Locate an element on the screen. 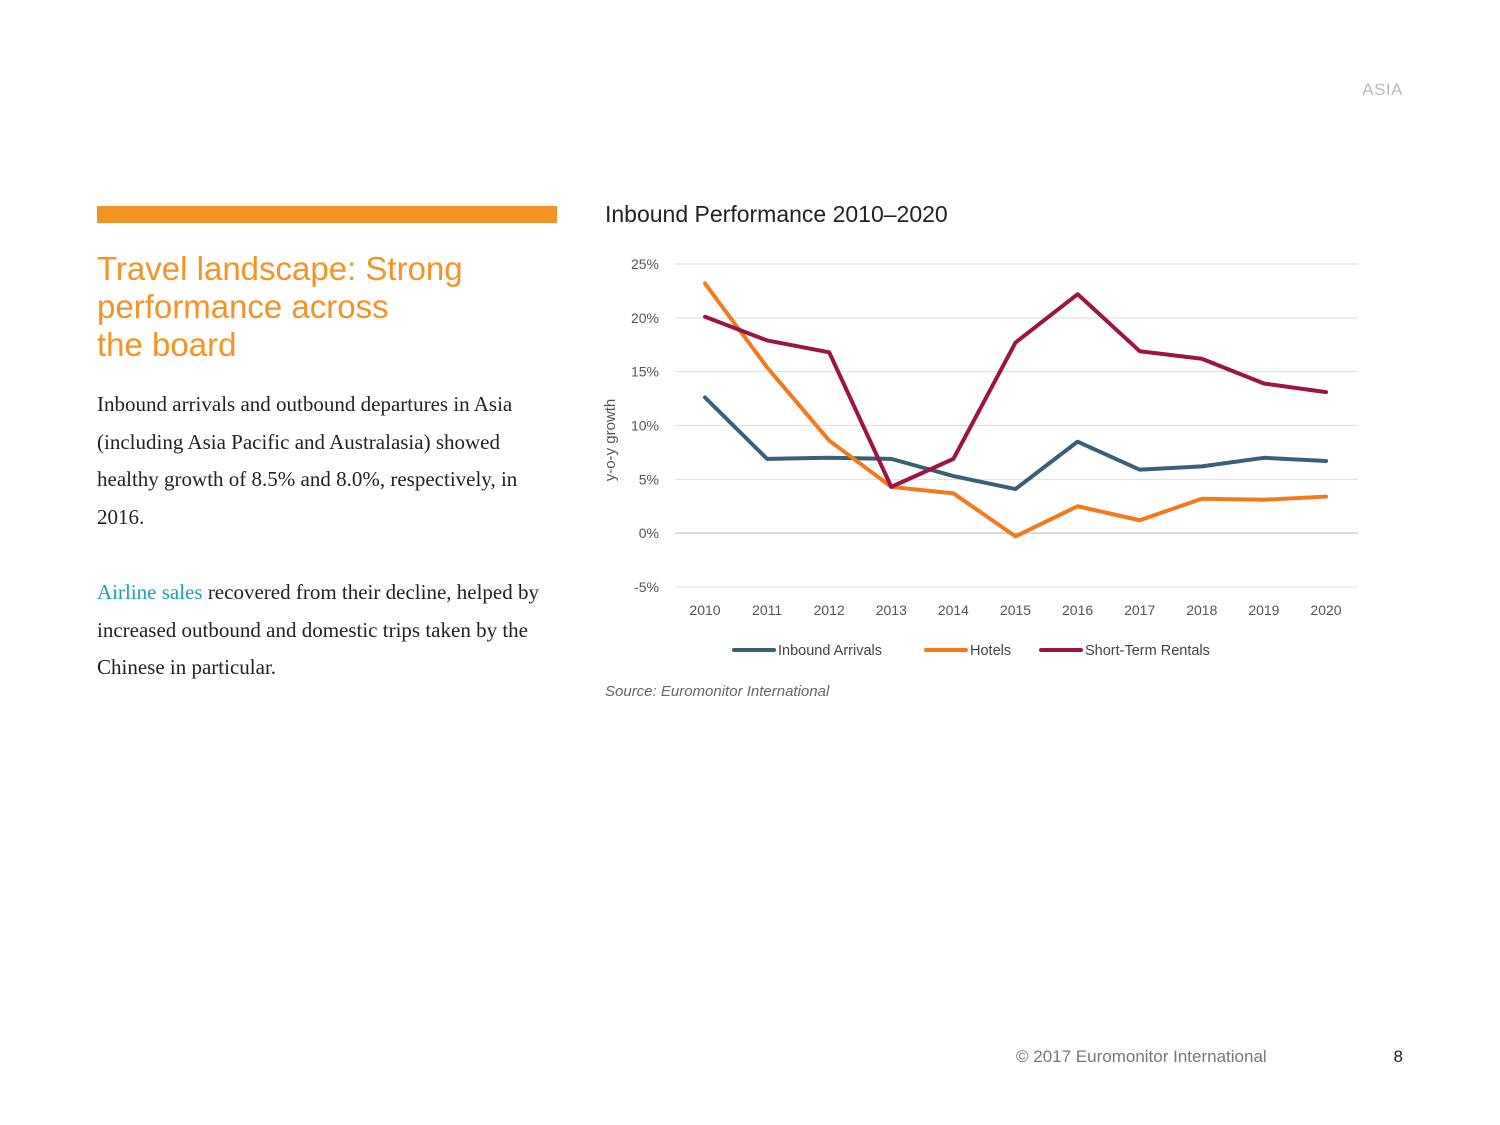 The width and height of the screenshot is (1500, 1125). chart-source: Source: Euromonitor International is located at coordinates (717, 691).